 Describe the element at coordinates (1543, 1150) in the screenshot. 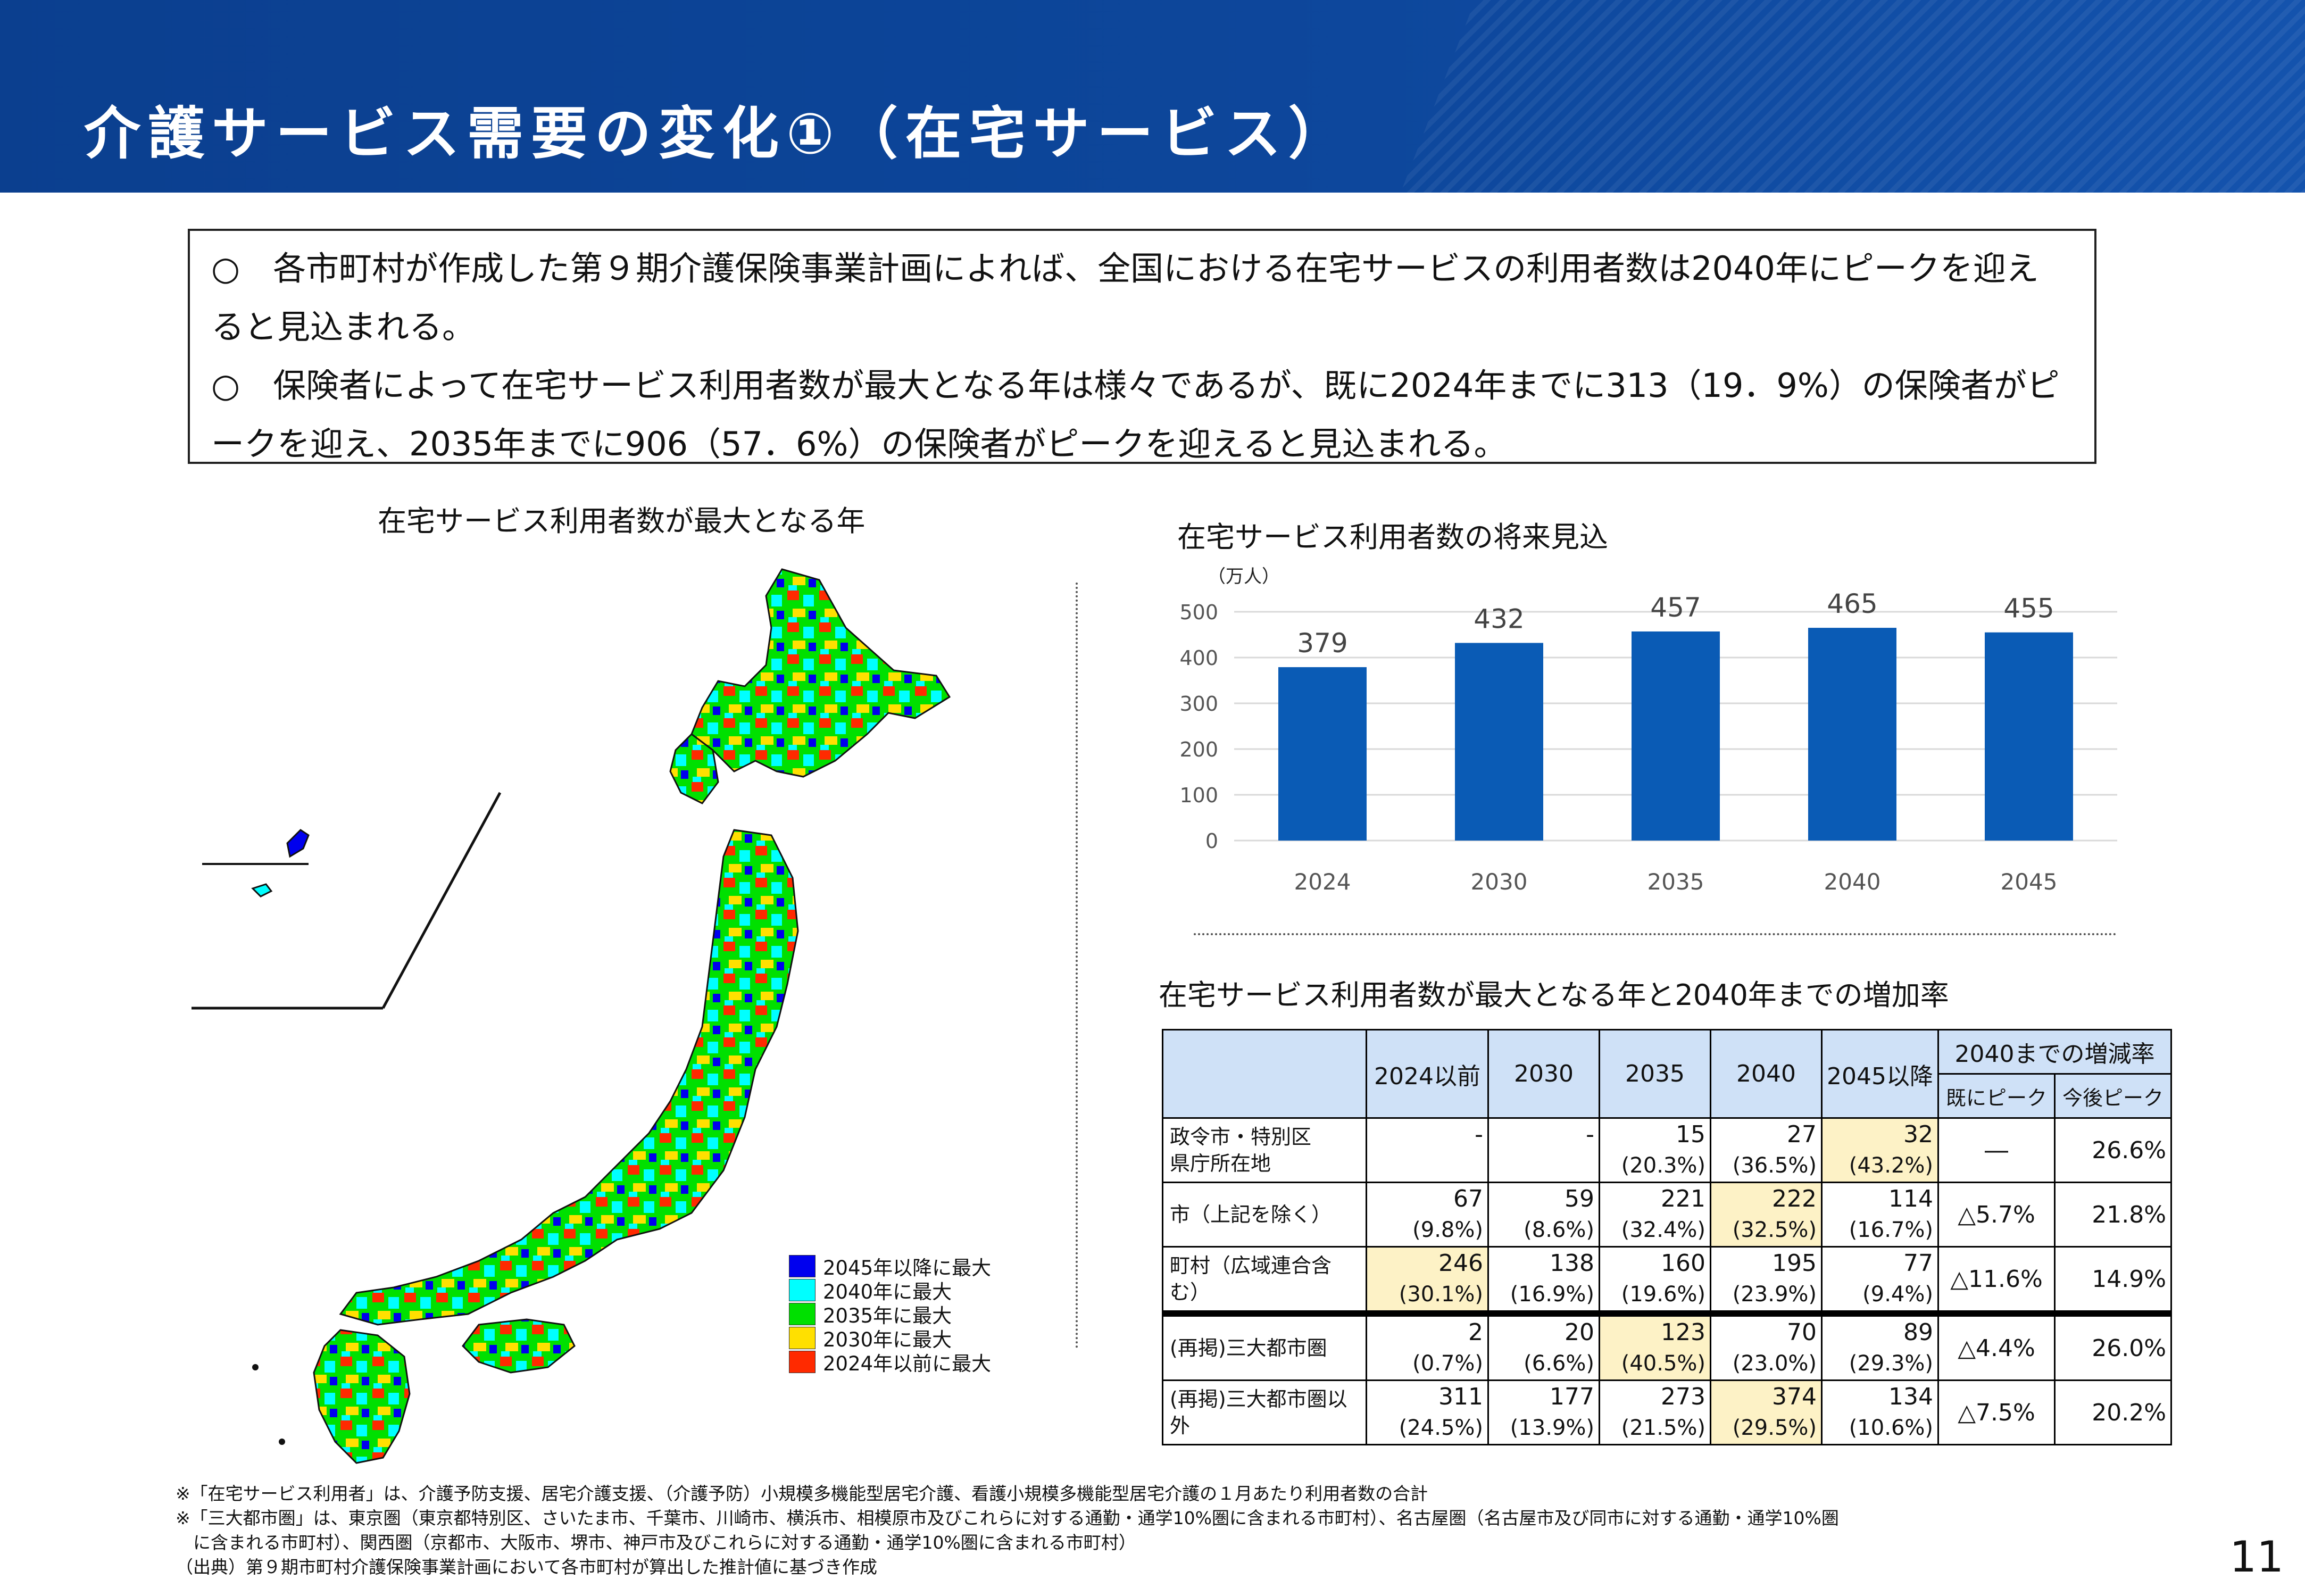

I see `table-cell: -` at that location.